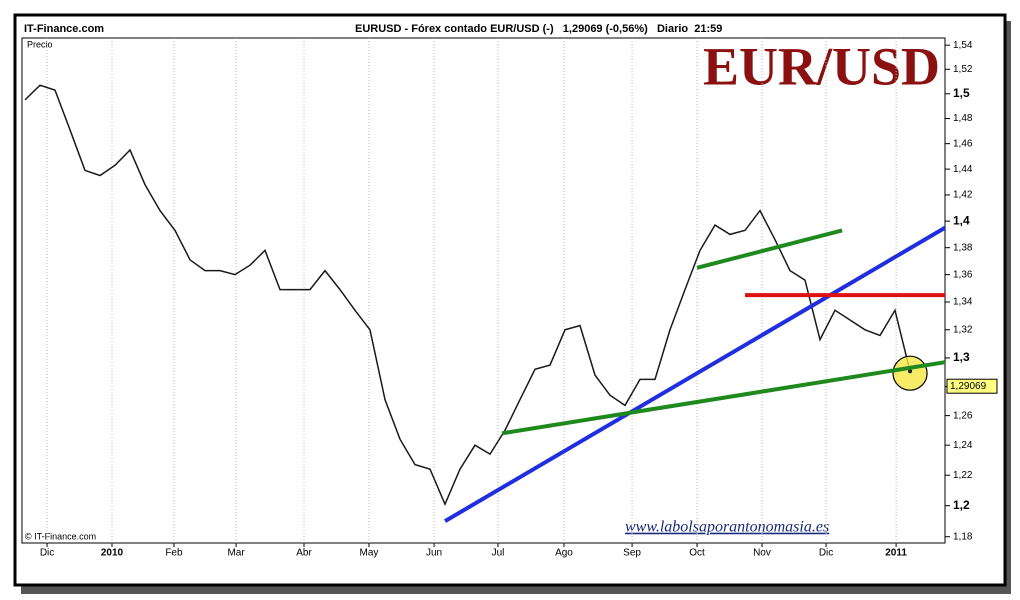  What do you see at coordinates (963, 302) in the screenshot?
I see `y-tick-label: 1,34` at bounding box center [963, 302].